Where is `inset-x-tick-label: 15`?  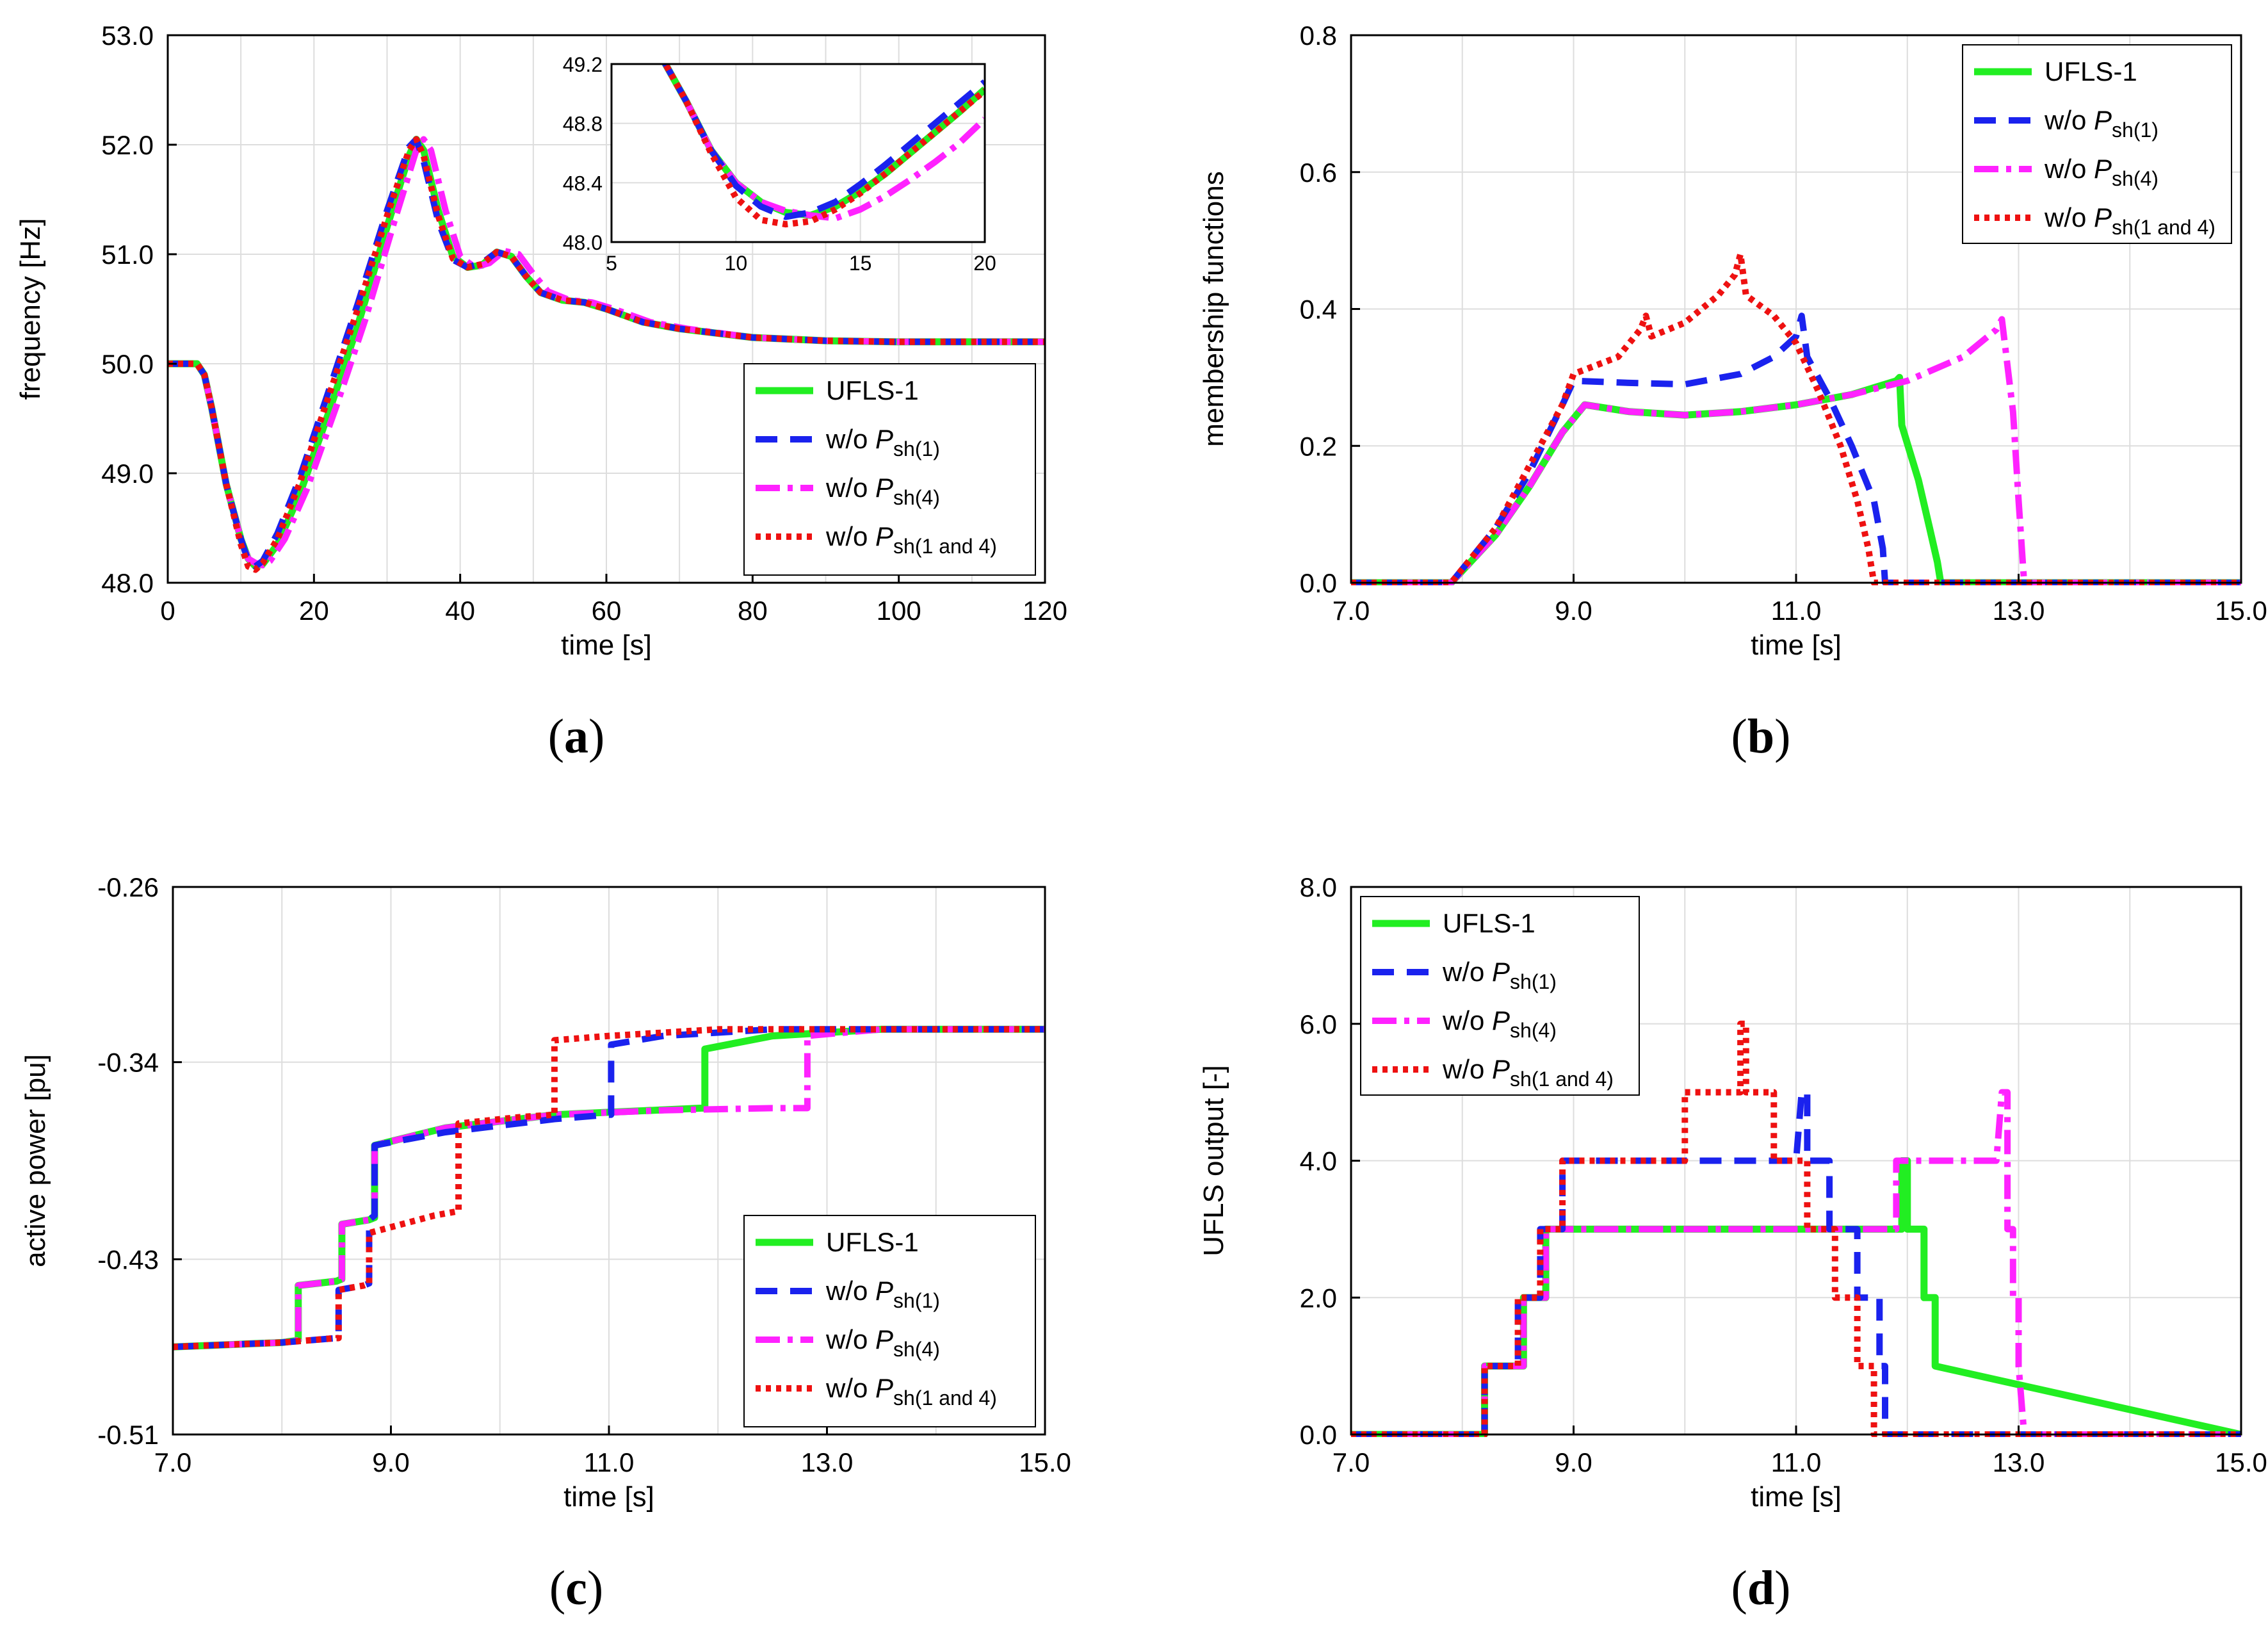
inset-x-tick-label: 15 is located at coordinates (860, 263).